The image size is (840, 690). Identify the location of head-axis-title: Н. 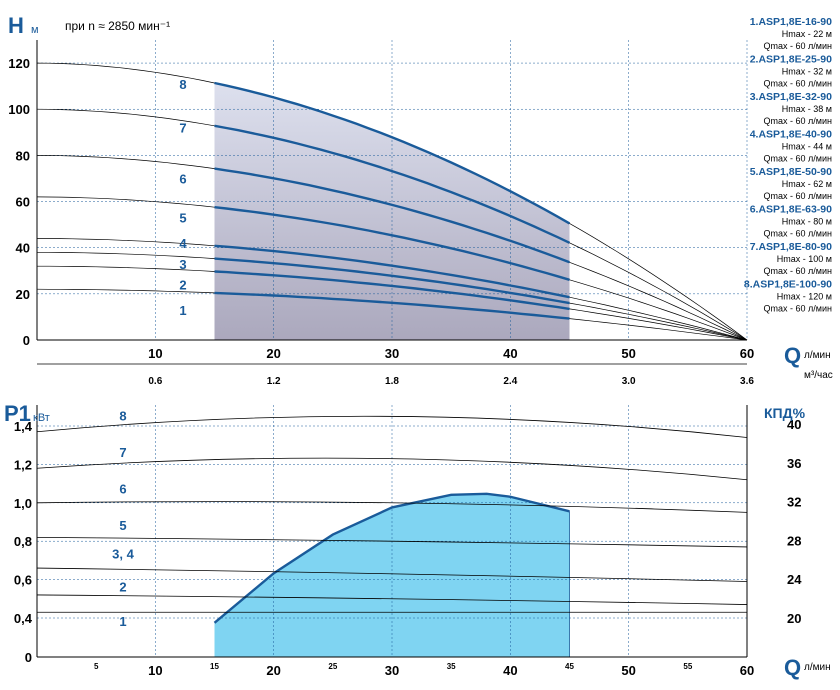
(16, 25).